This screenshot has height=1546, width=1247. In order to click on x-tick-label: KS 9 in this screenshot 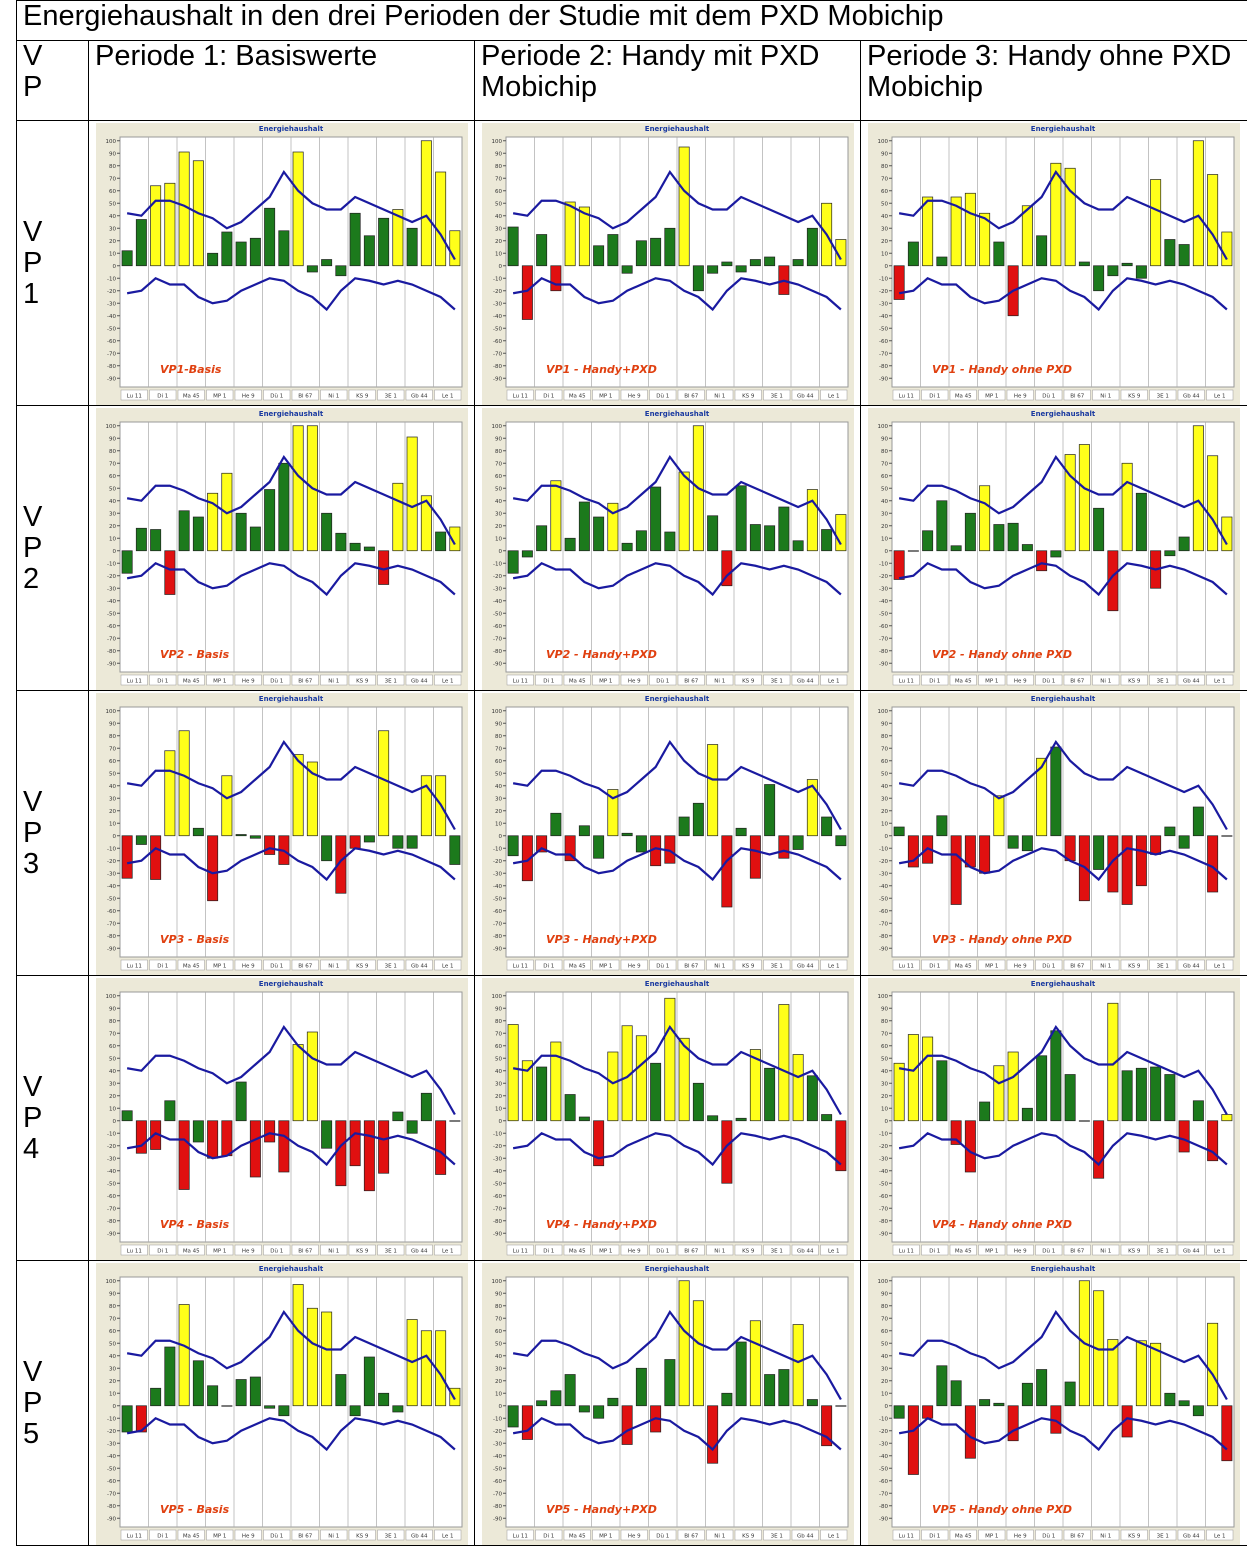, I will do `click(362, 967)`.